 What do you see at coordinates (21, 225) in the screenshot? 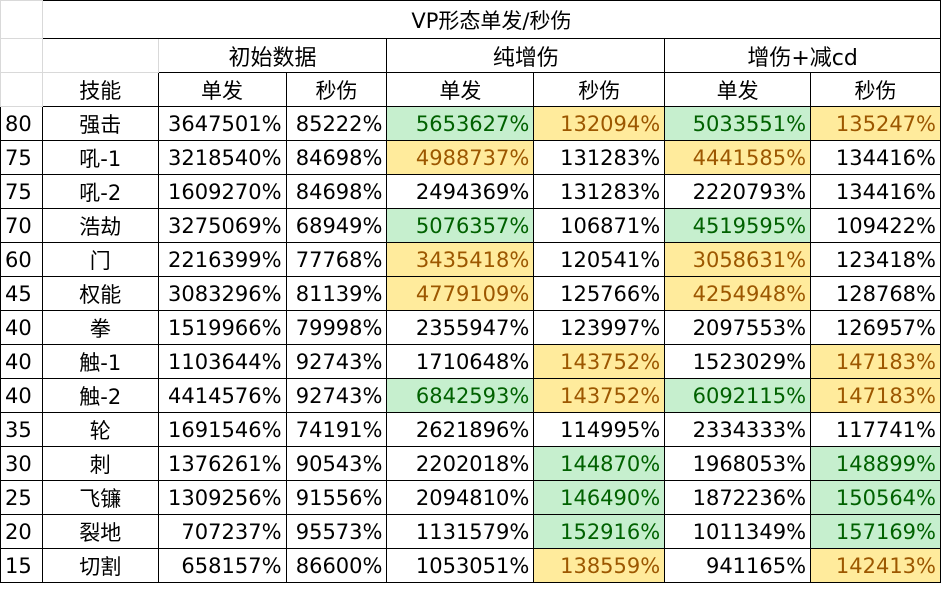
I see `level-cell: 70` at bounding box center [21, 225].